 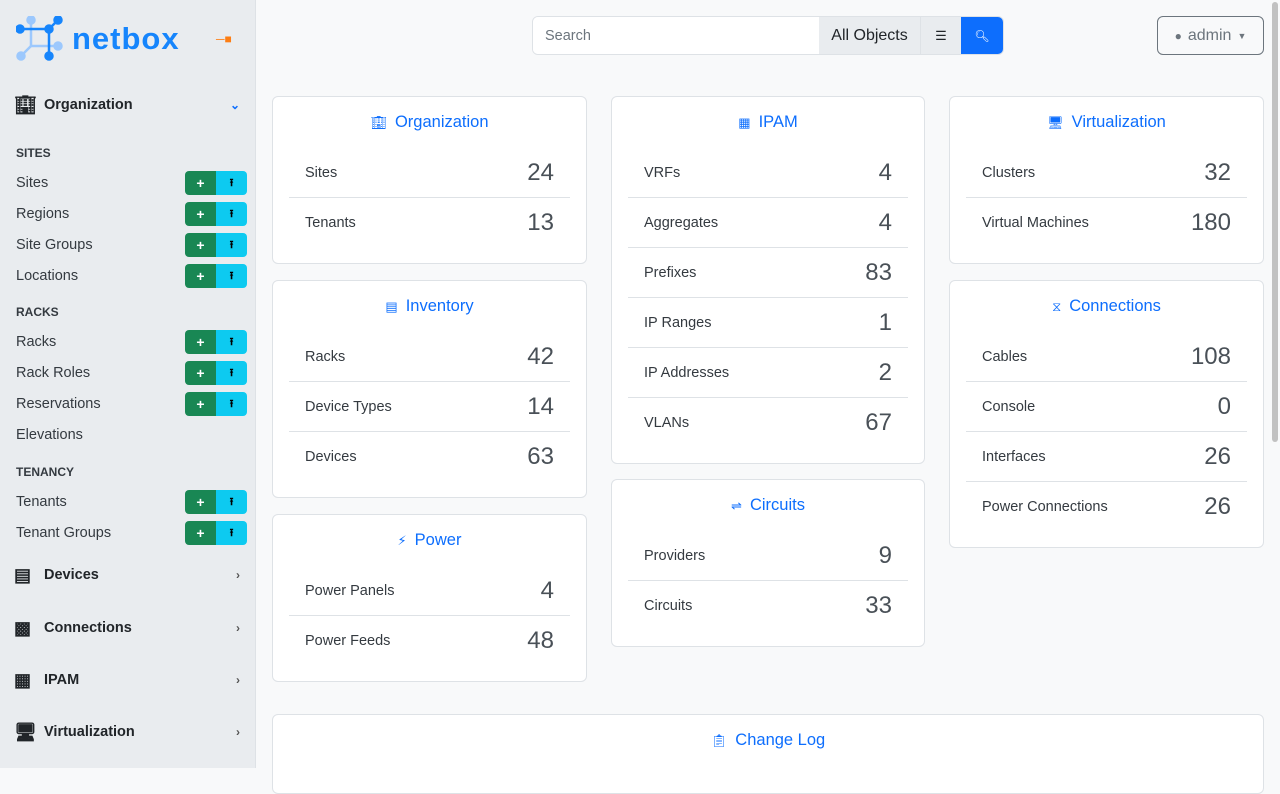 I want to click on card-title: Inventory, so click(x=439, y=306).